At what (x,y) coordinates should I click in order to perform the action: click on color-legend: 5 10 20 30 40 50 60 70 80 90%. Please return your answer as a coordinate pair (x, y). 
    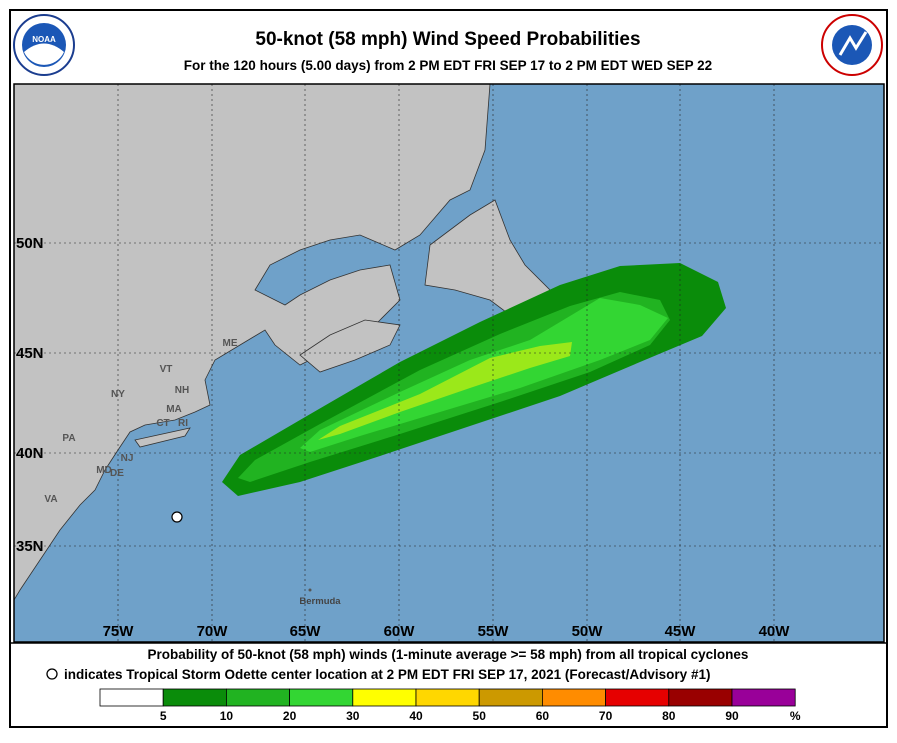
    Looking at the image, I should click on (450, 705).